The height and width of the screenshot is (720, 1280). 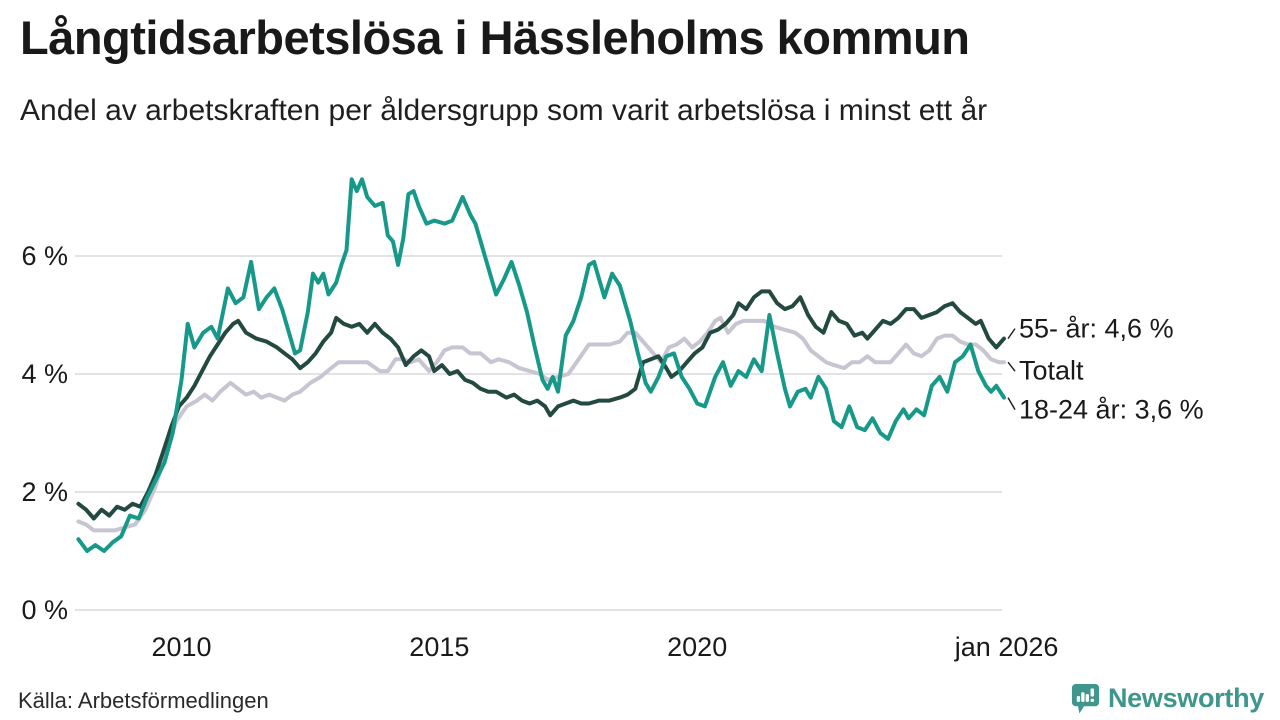 I want to click on x-tick-label: 2020, so click(x=697, y=647).